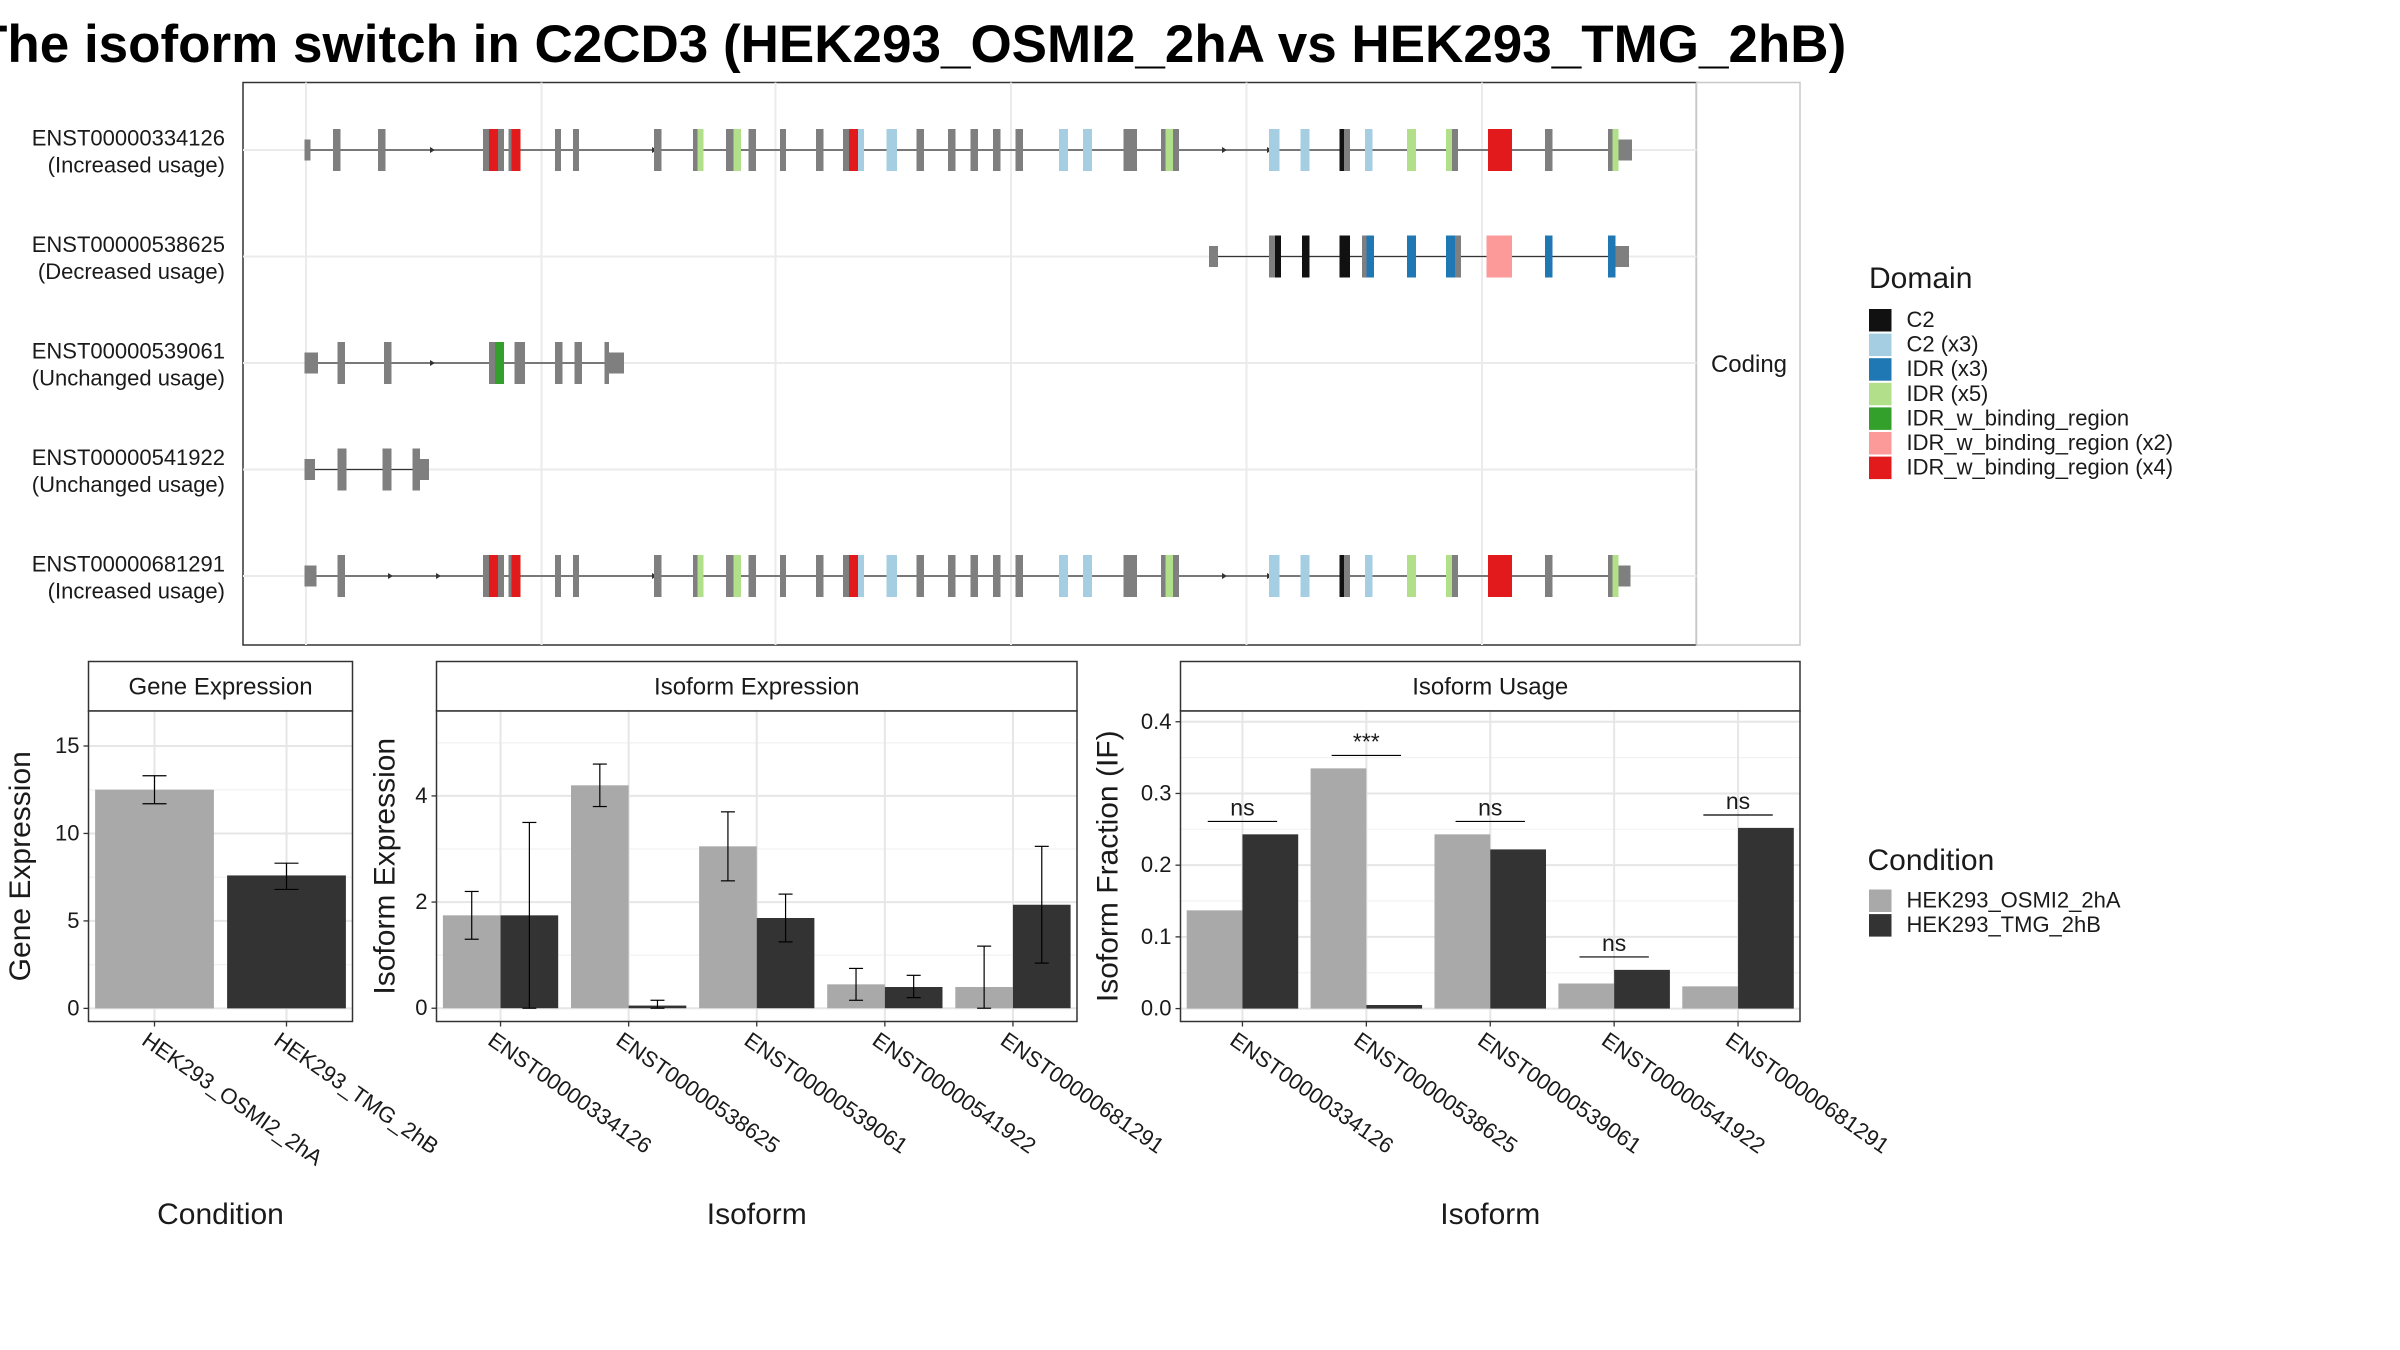 This screenshot has height=1350, width=2400. Describe the element at coordinates (385, 866) in the screenshot. I see `y-axis-title: Isoform Expression` at that location.